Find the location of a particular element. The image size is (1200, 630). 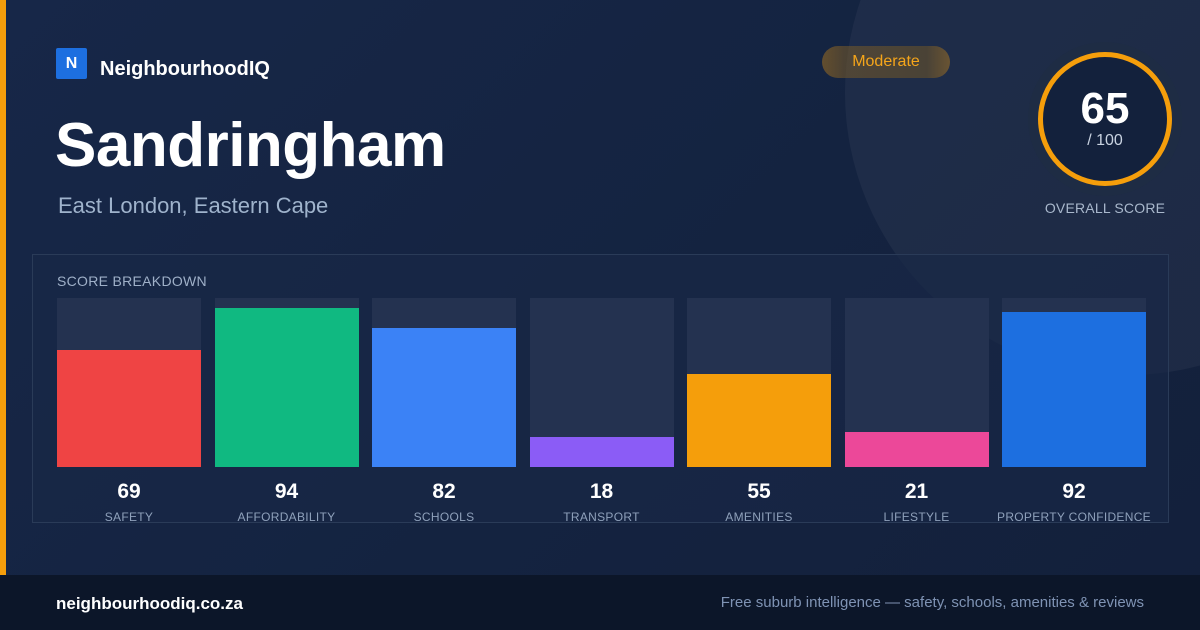

bar-label: SAFETY is located at coordinates (129, 517).